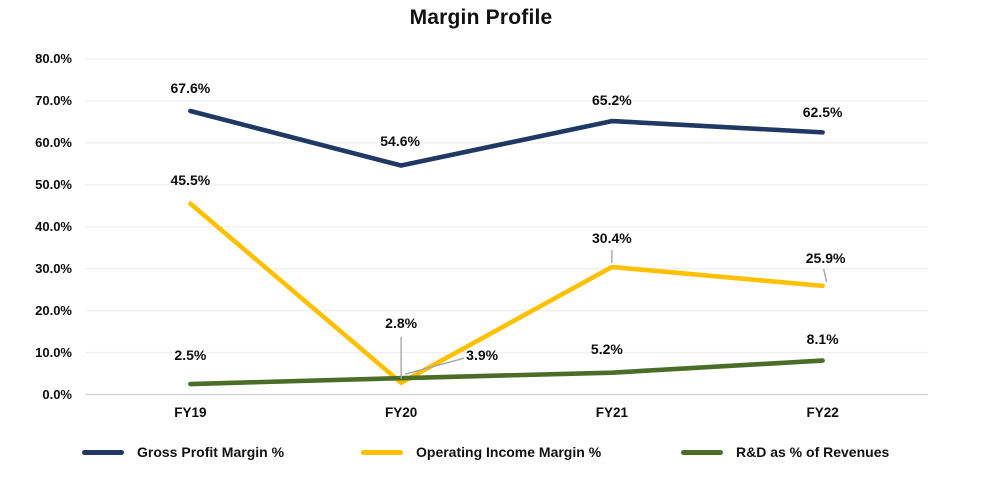 This screenshot has width=989, height=489. I want to click on legend-marker-gross-profit-margin, so click(103, 452).